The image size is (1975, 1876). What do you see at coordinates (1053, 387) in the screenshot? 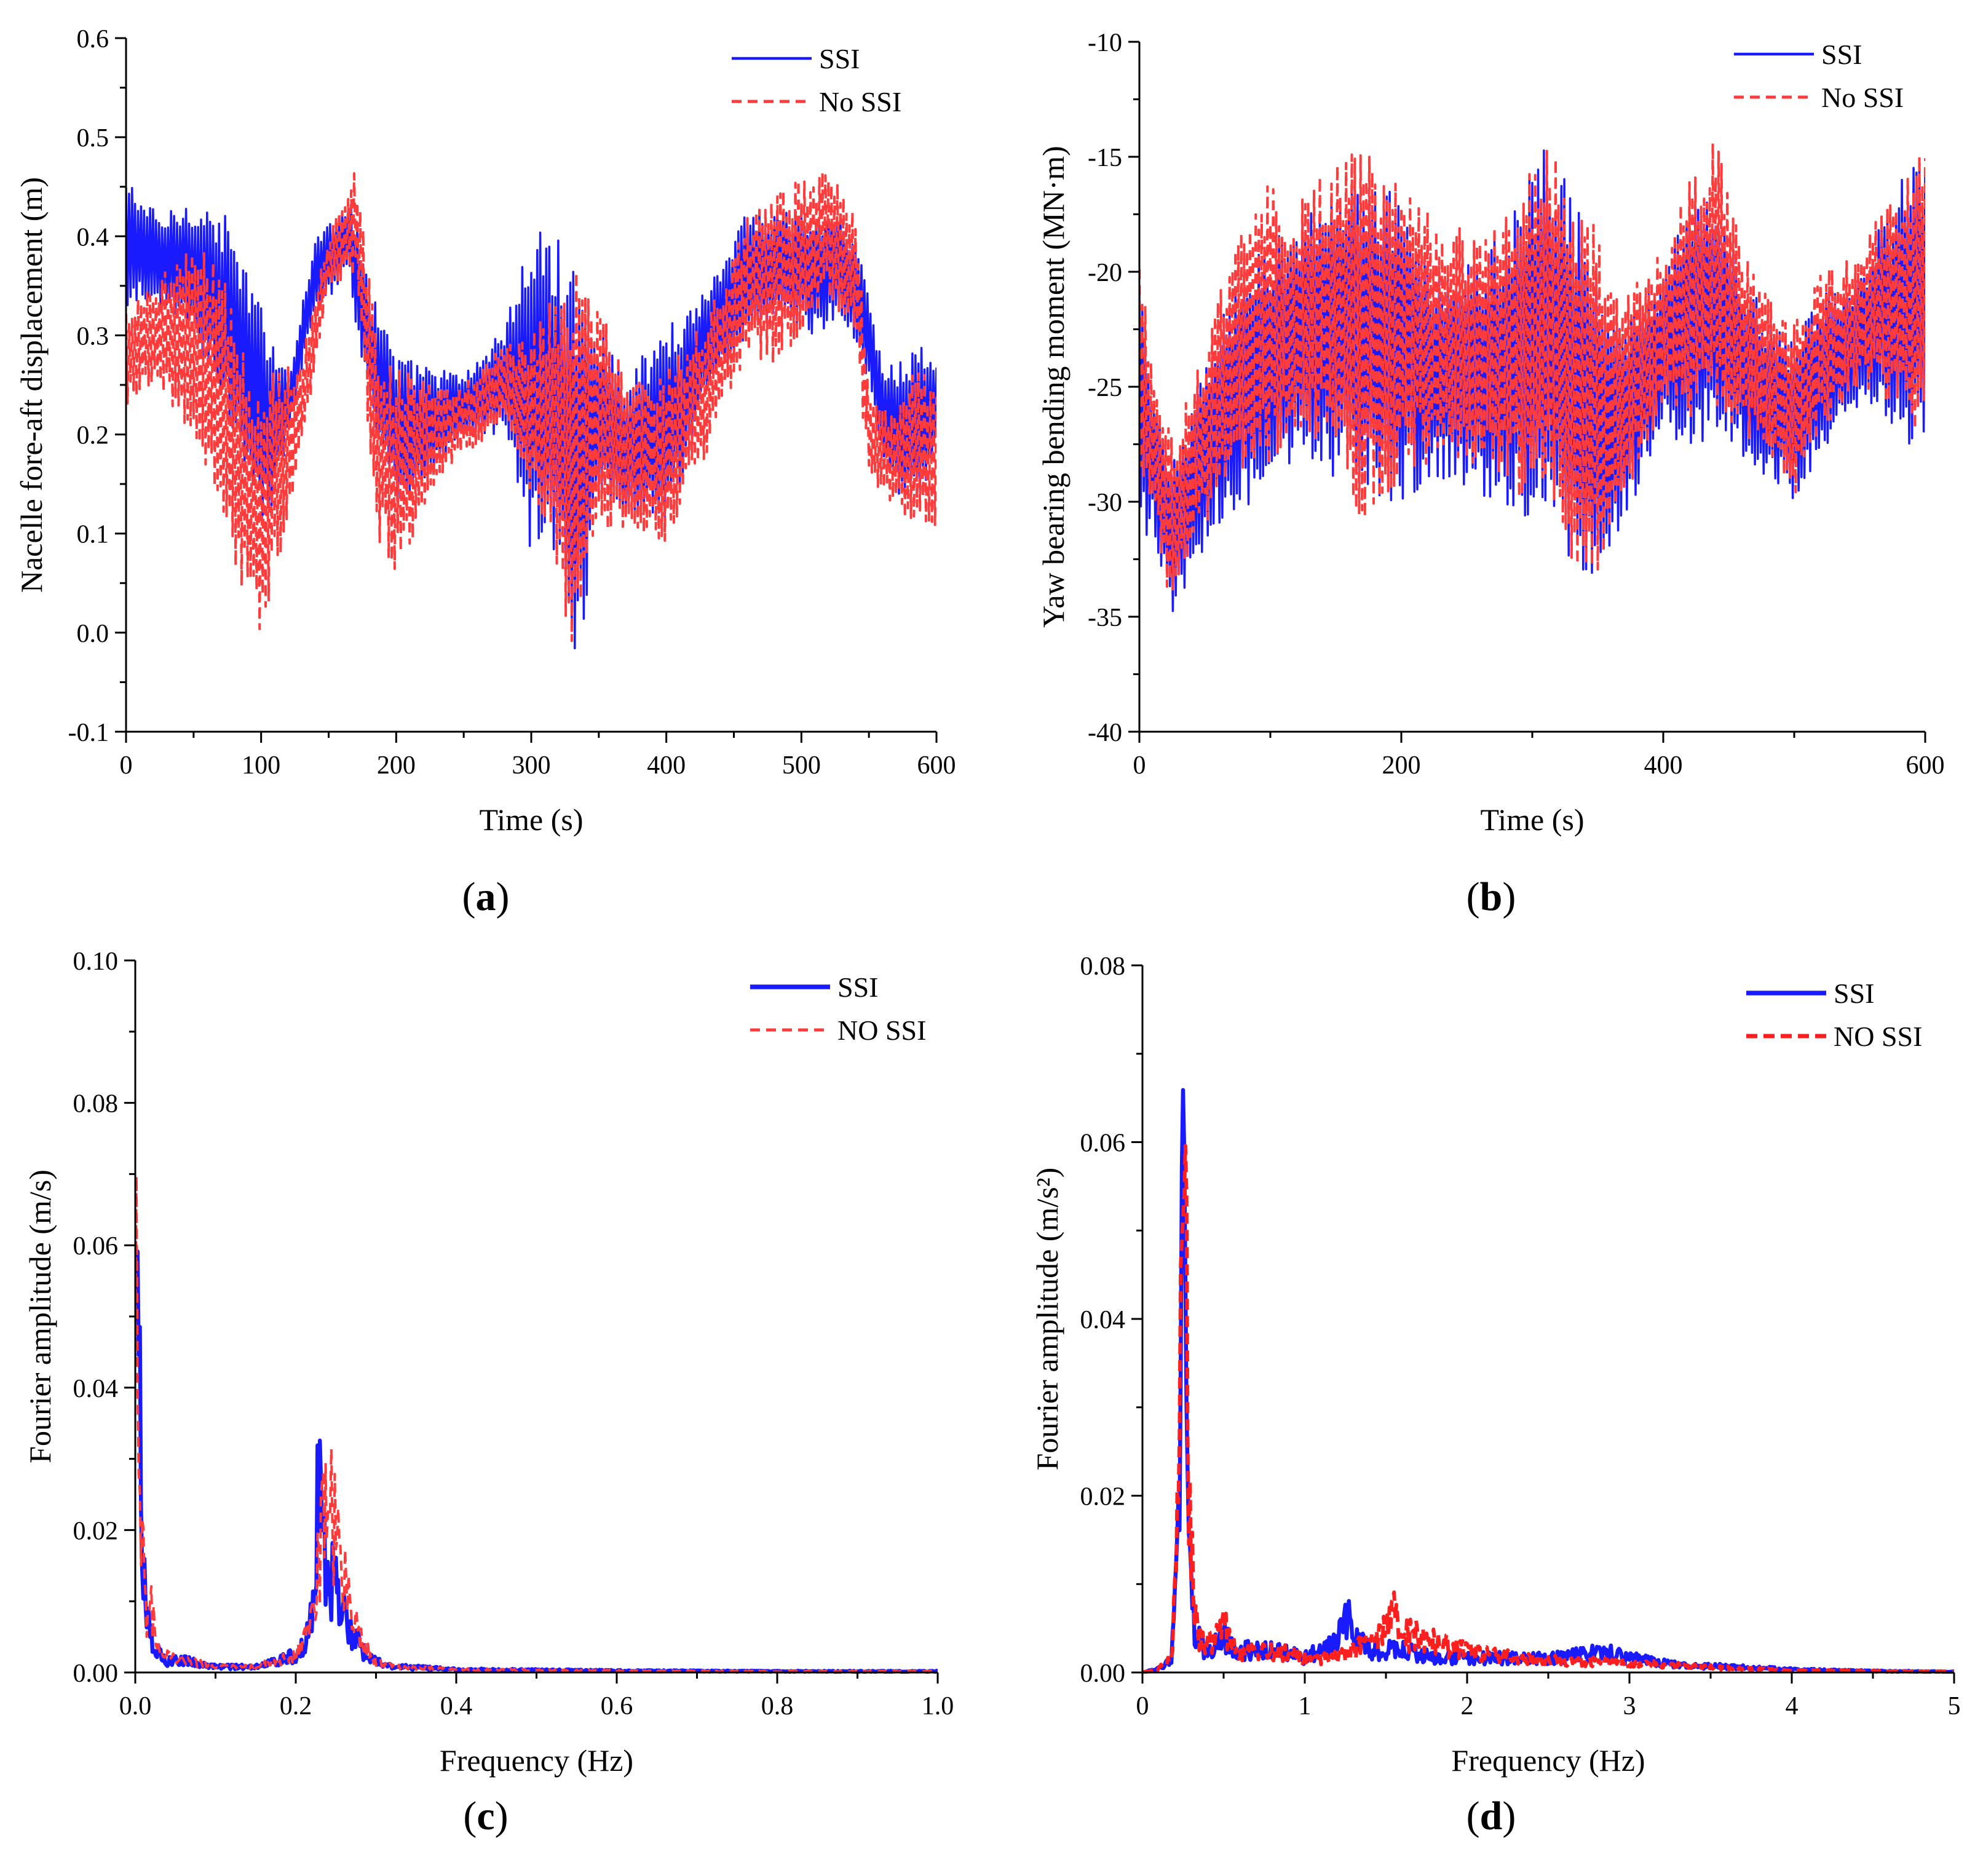
I see `y-axis-label: Yaw bearing bending moment (MN·m)` at bounding box center [1053, 387].